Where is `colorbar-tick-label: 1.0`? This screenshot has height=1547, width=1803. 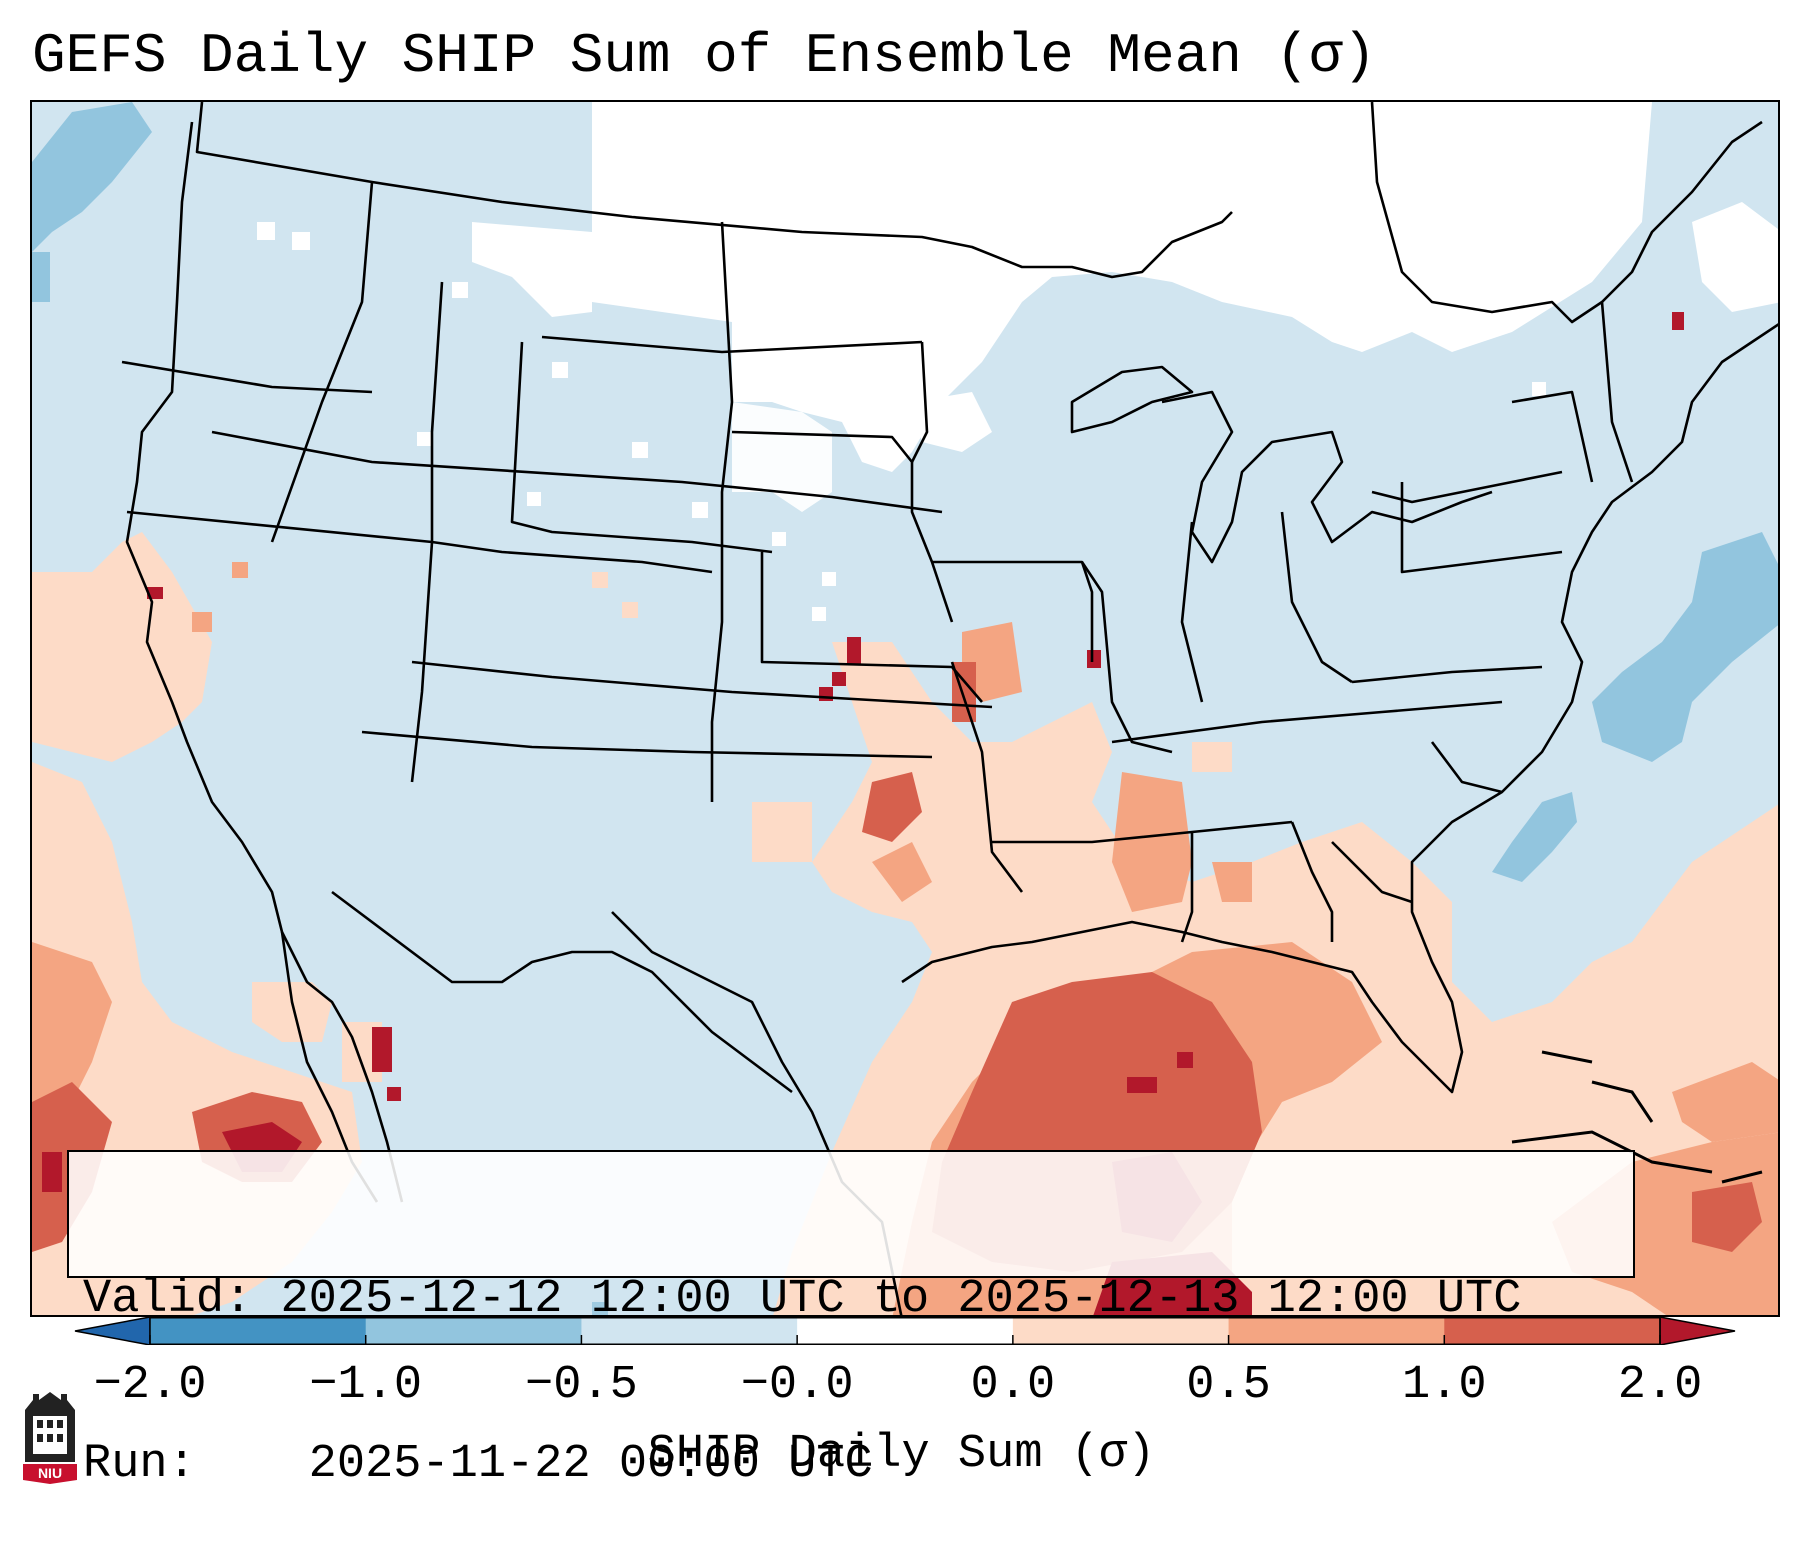 colorbar-tick-label: 1.0 is located at coordinates (1444, 1385).